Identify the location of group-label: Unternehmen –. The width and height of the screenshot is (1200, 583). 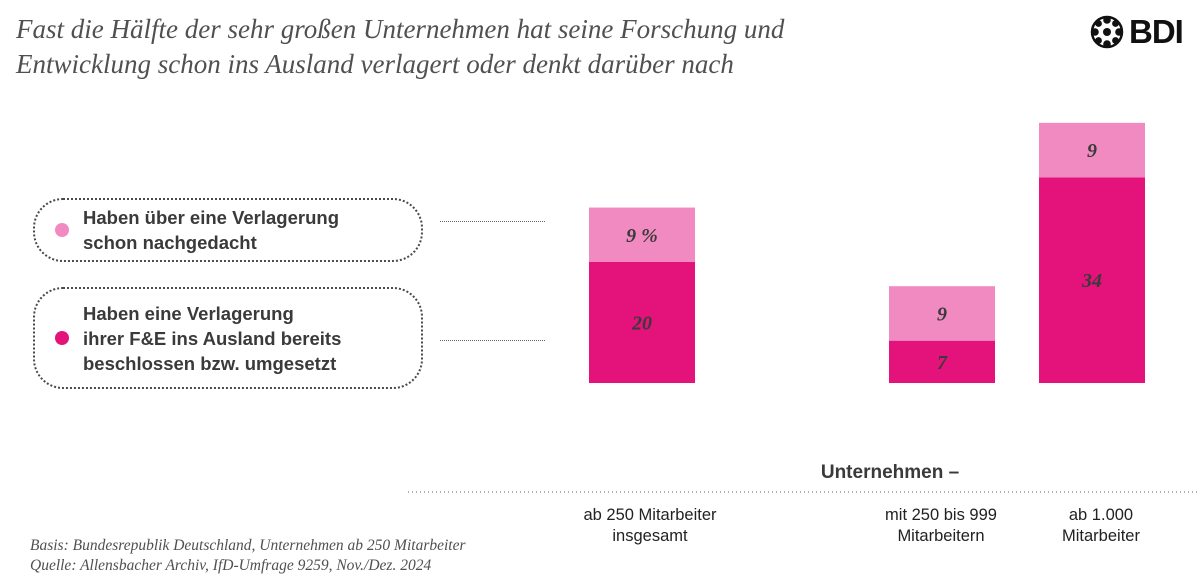
(890, 472).